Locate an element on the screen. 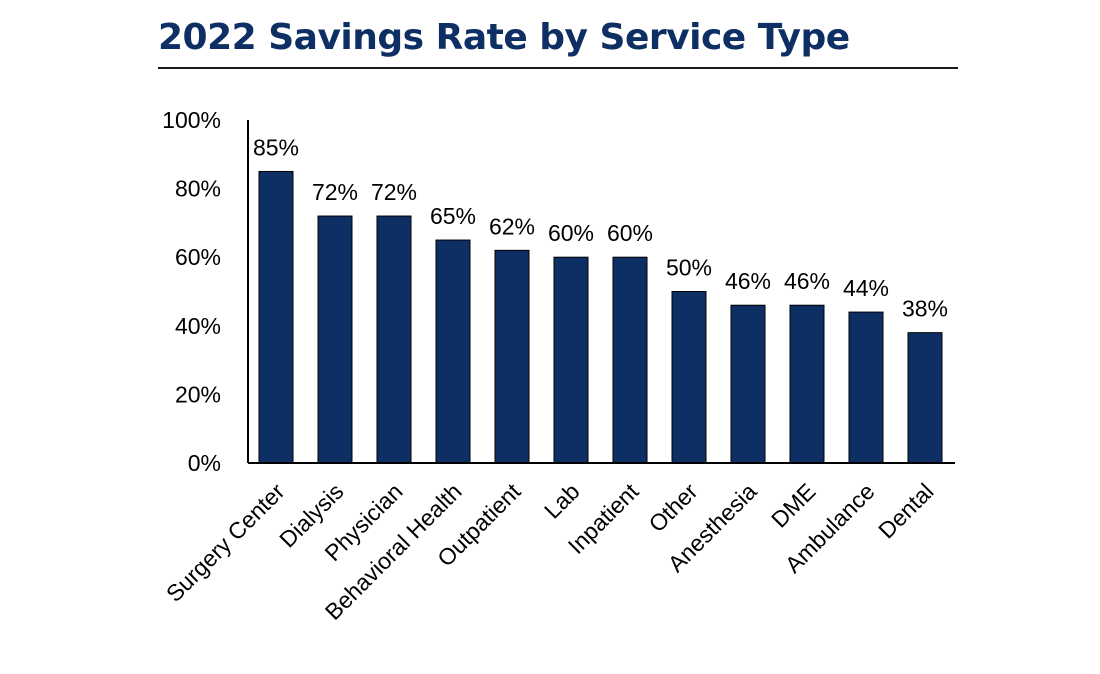 Image resolution: width=1100 pixels, height=674 pixels. data-label: 62% is located at coordinates (512, 226).